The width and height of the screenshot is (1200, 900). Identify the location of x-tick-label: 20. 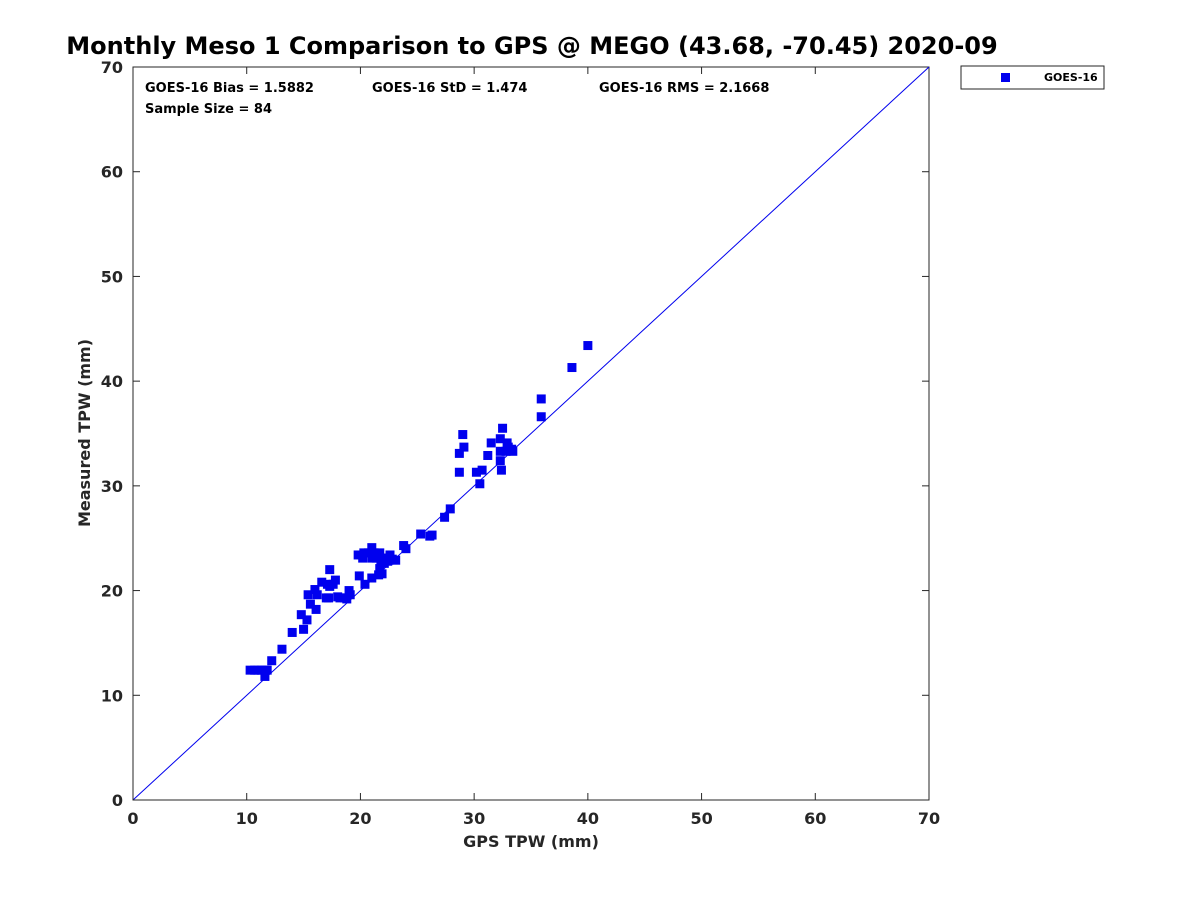
(360, 818).